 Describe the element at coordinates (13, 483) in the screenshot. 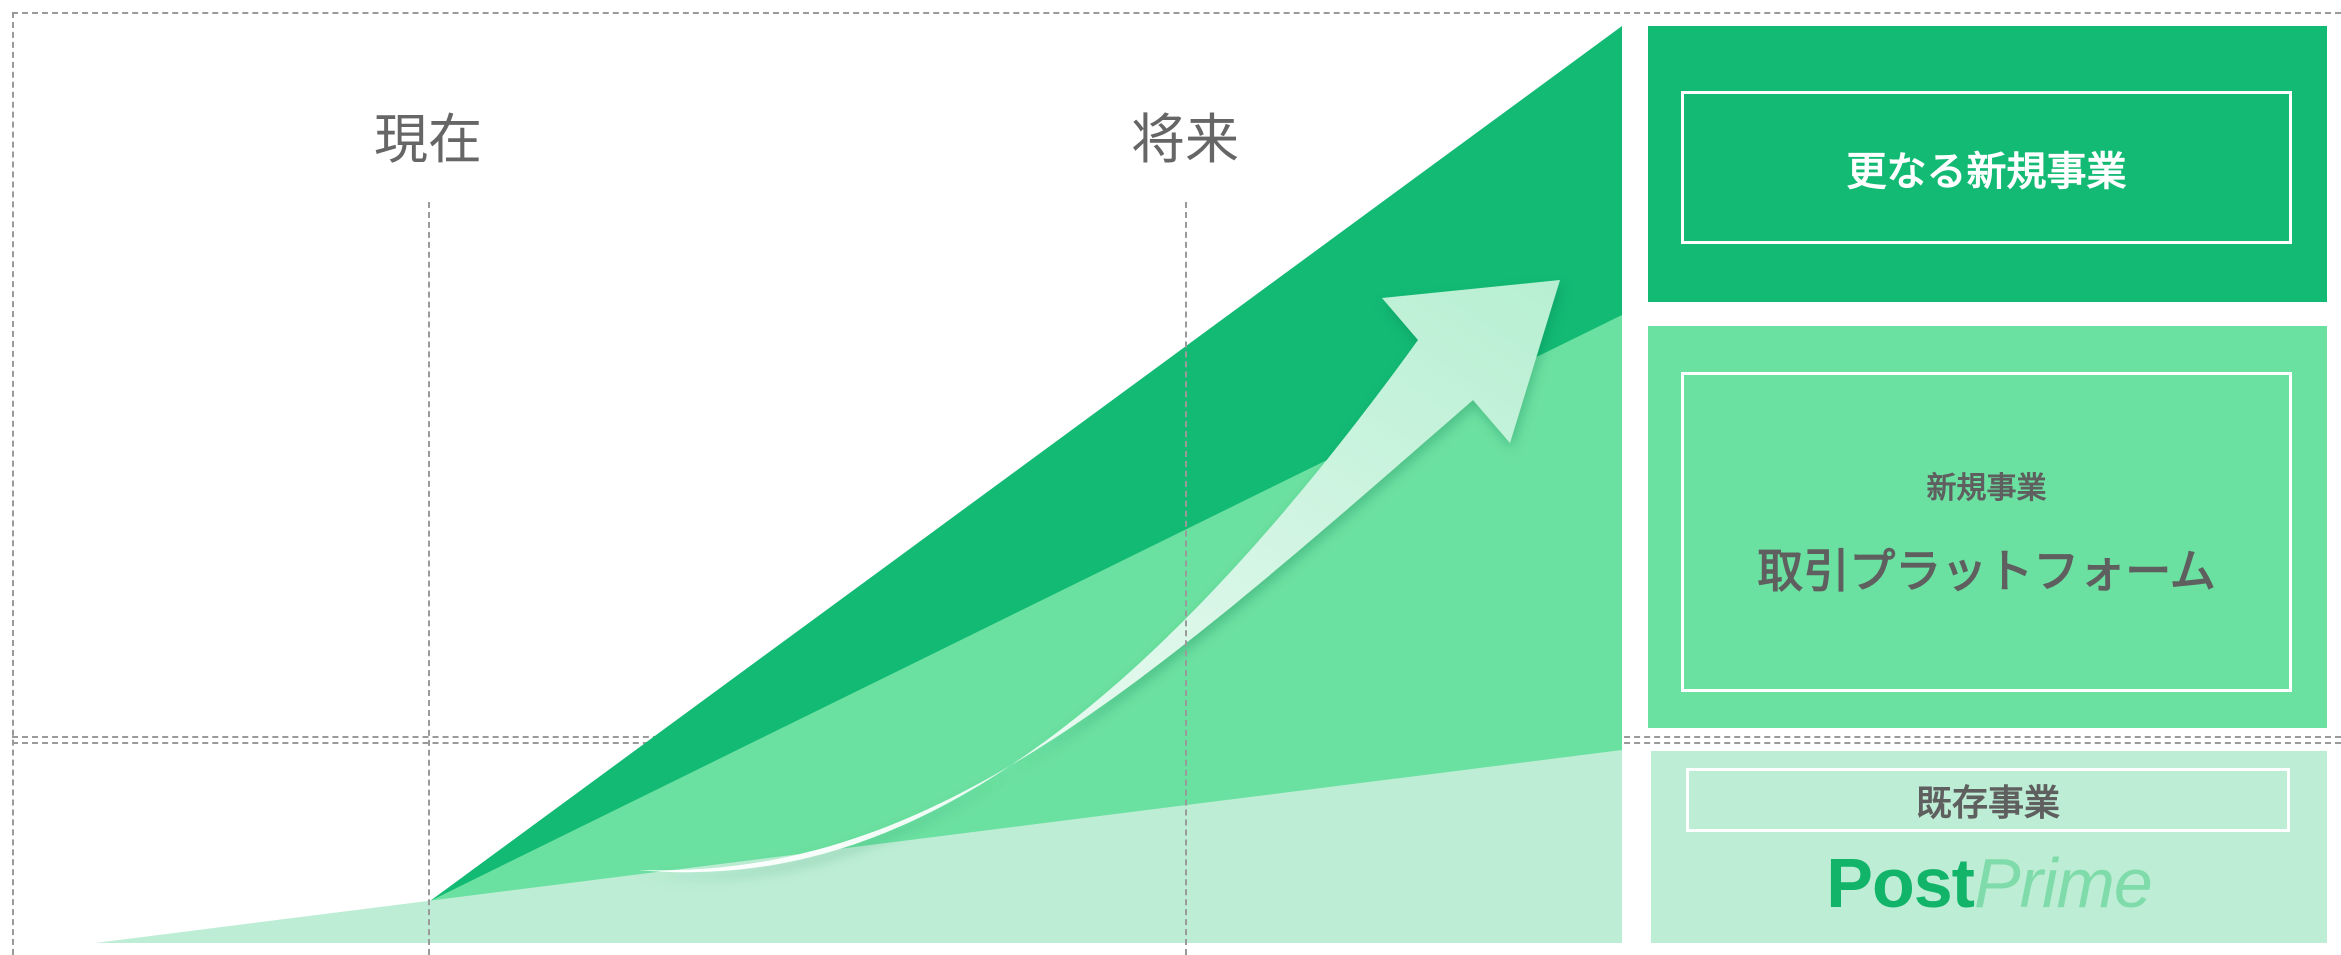

I see `frame-left-line` at that location.